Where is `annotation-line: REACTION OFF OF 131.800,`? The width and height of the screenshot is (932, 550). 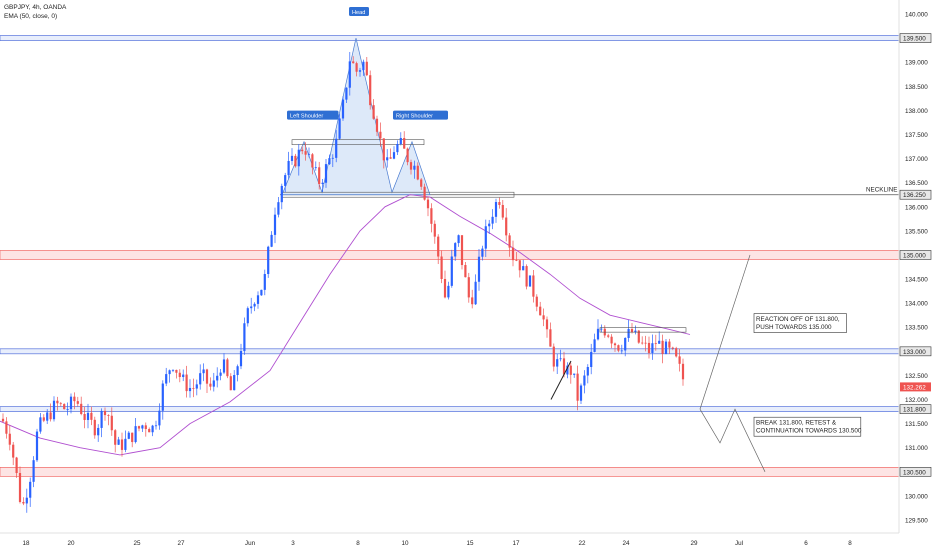 annotation-line: REACTION OFF OF 131.800, is located at coordinates (798, 319).